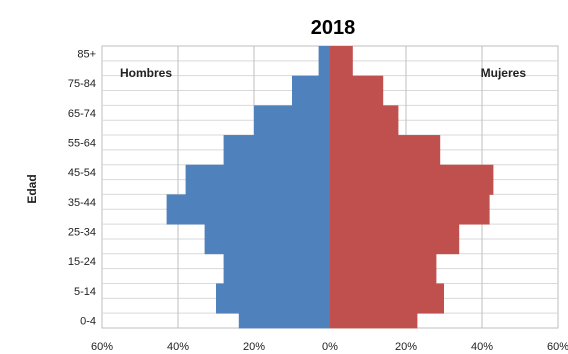 The image size is (568, 354). I want to click on y-tick-label: 85+, so click(86, 54).